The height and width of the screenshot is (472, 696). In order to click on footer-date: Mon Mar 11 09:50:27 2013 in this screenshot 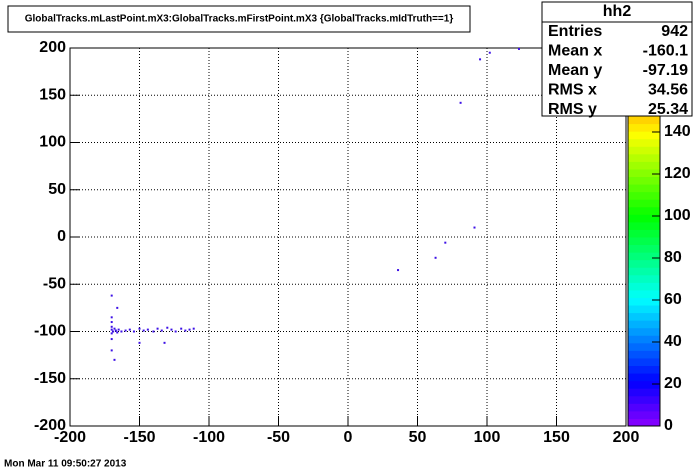, I will do `click(65, 464)`.